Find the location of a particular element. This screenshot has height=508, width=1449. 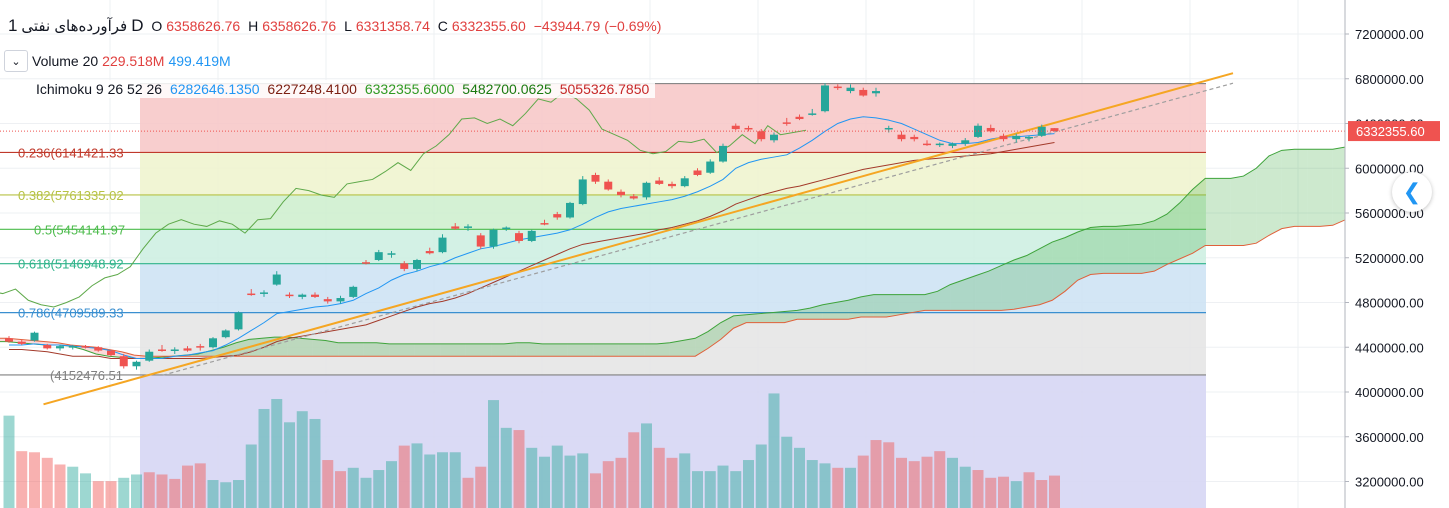

chevron-down-icon: ⌄ is located at coordinates (16, 61).